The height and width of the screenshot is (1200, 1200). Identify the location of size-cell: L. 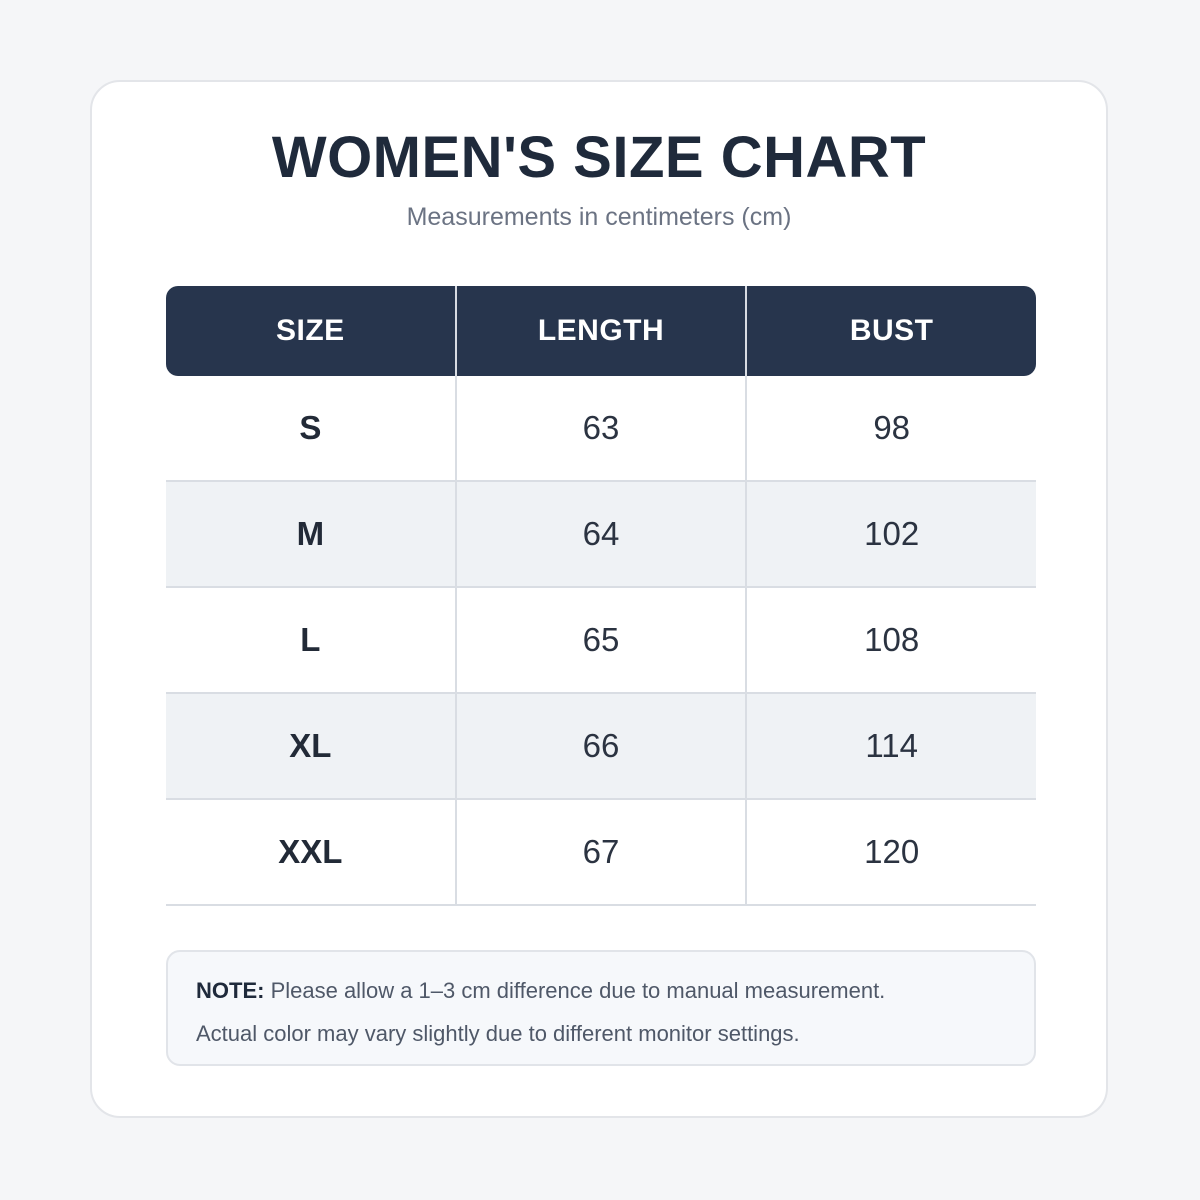
(310, 639).